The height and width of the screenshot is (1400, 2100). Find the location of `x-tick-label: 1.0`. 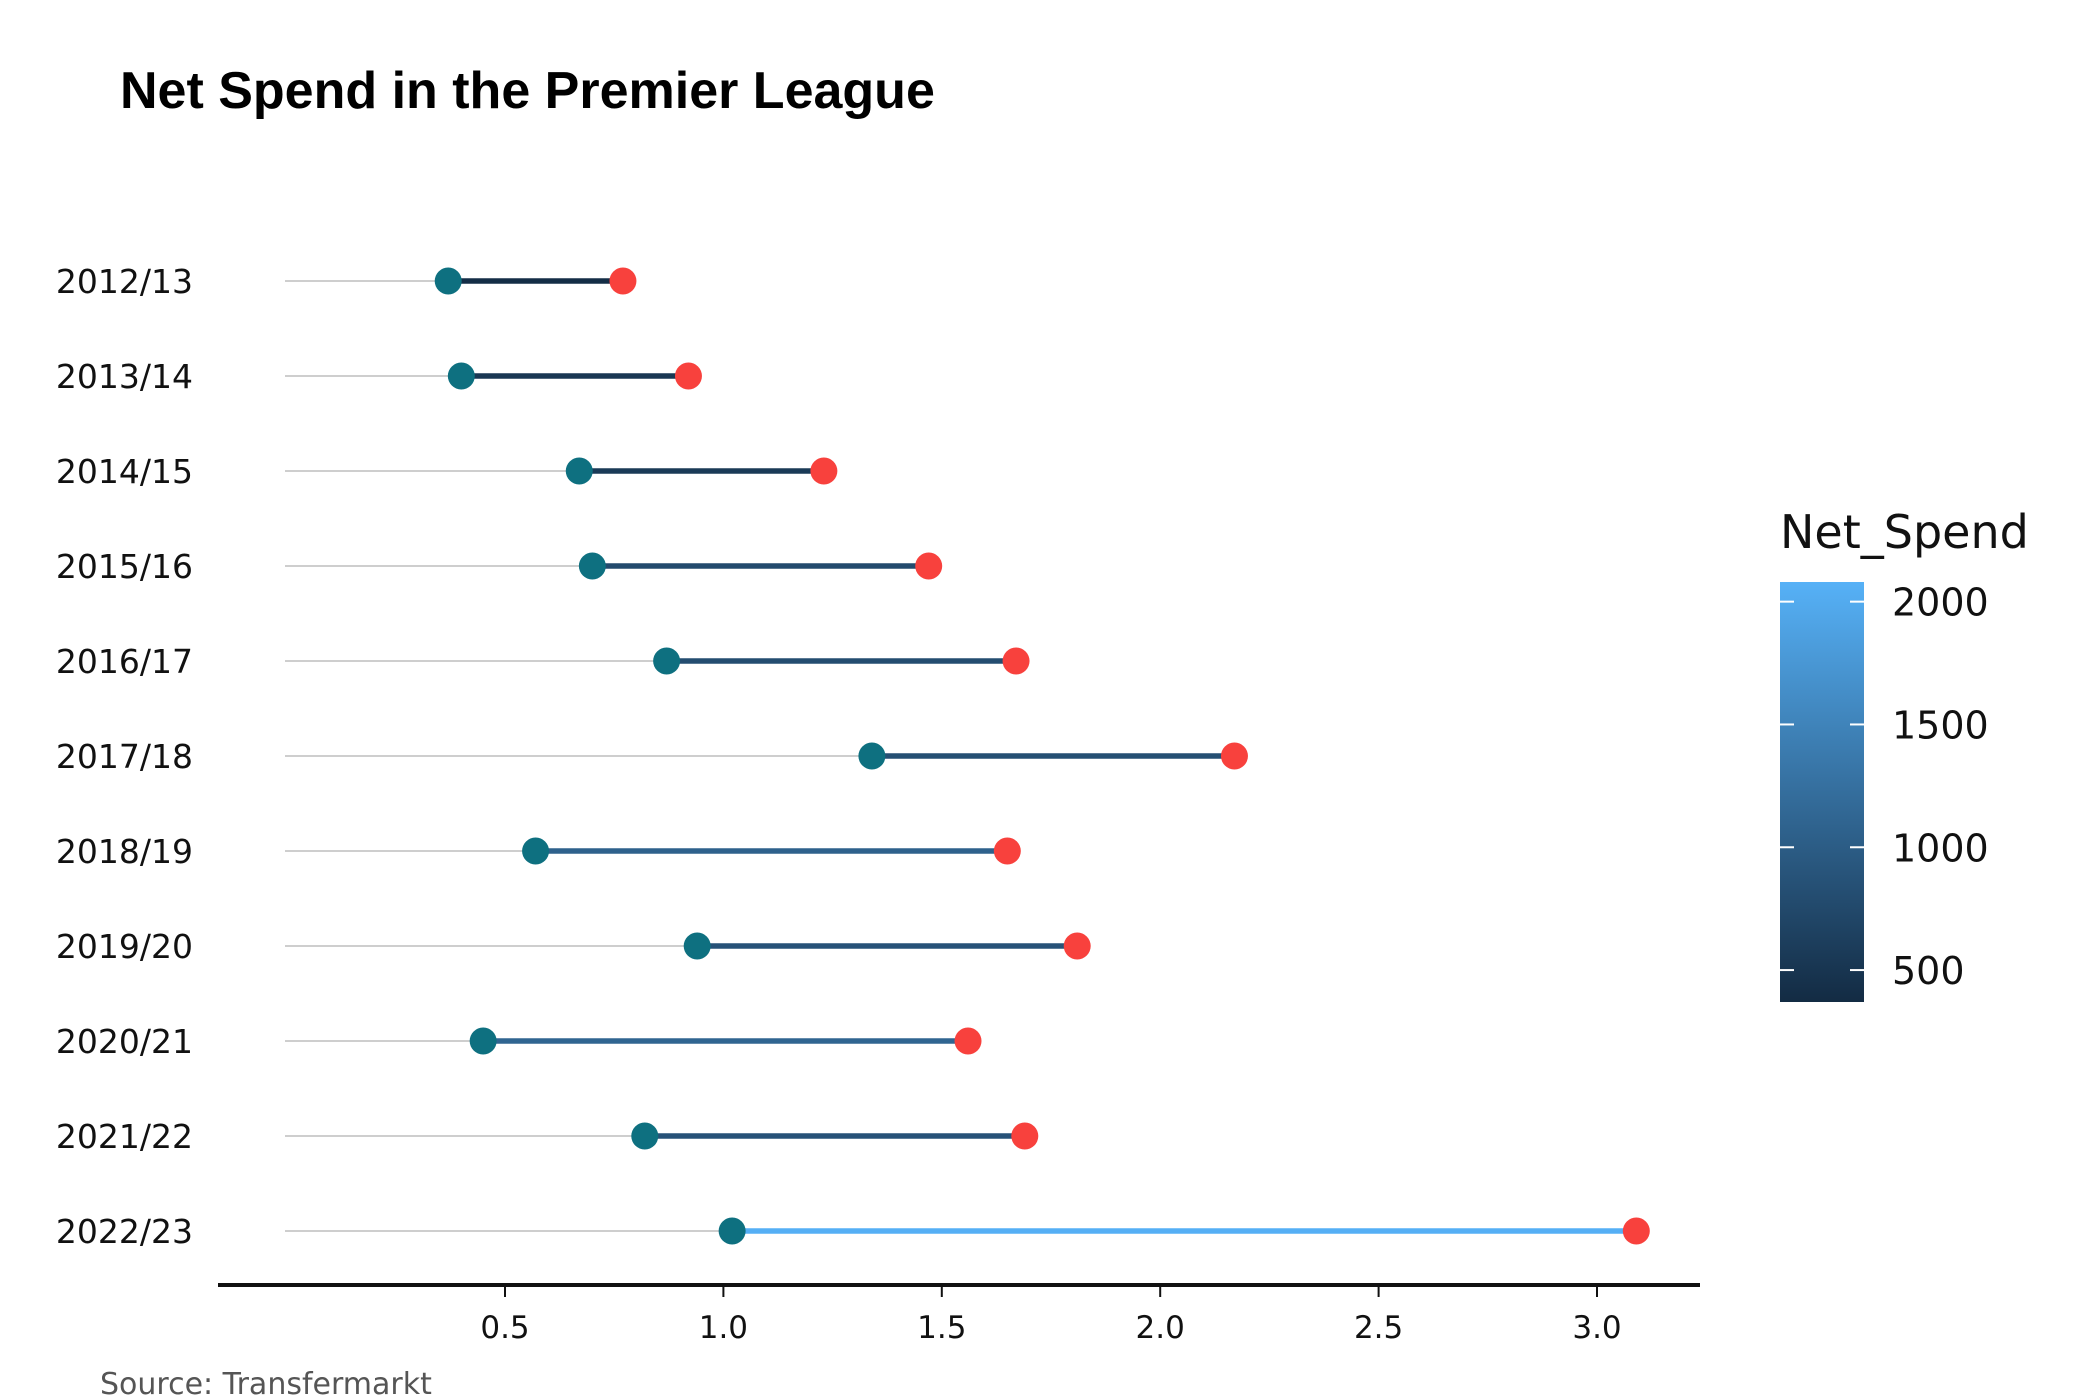

x-tick-label: 1.0 is located at coordinates (723, 1328).